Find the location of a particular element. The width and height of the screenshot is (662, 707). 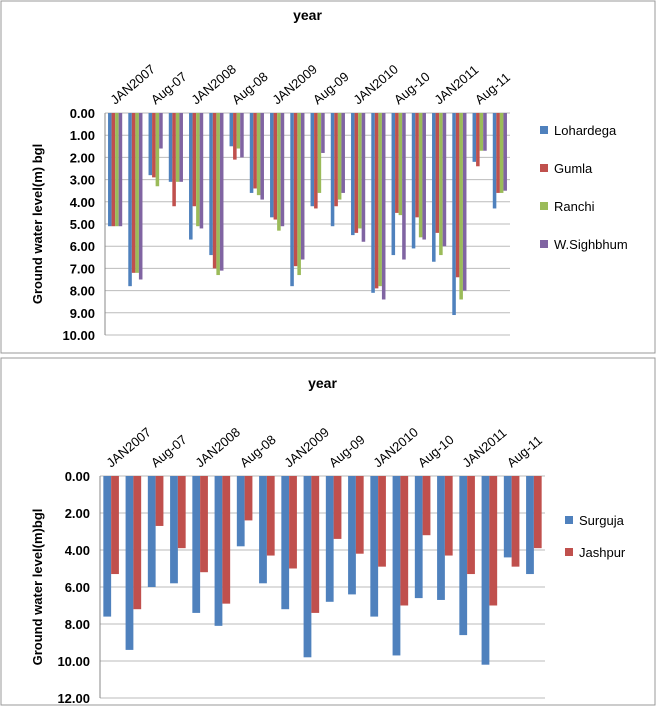

y-axis-label: Ground water level(m) bgl is located at coordinates (37, 224).